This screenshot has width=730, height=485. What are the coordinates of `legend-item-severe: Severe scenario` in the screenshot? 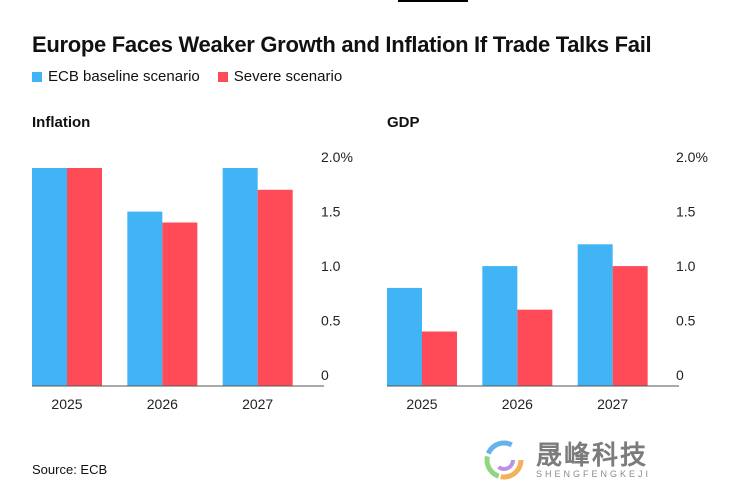 It's located at (280, 76).